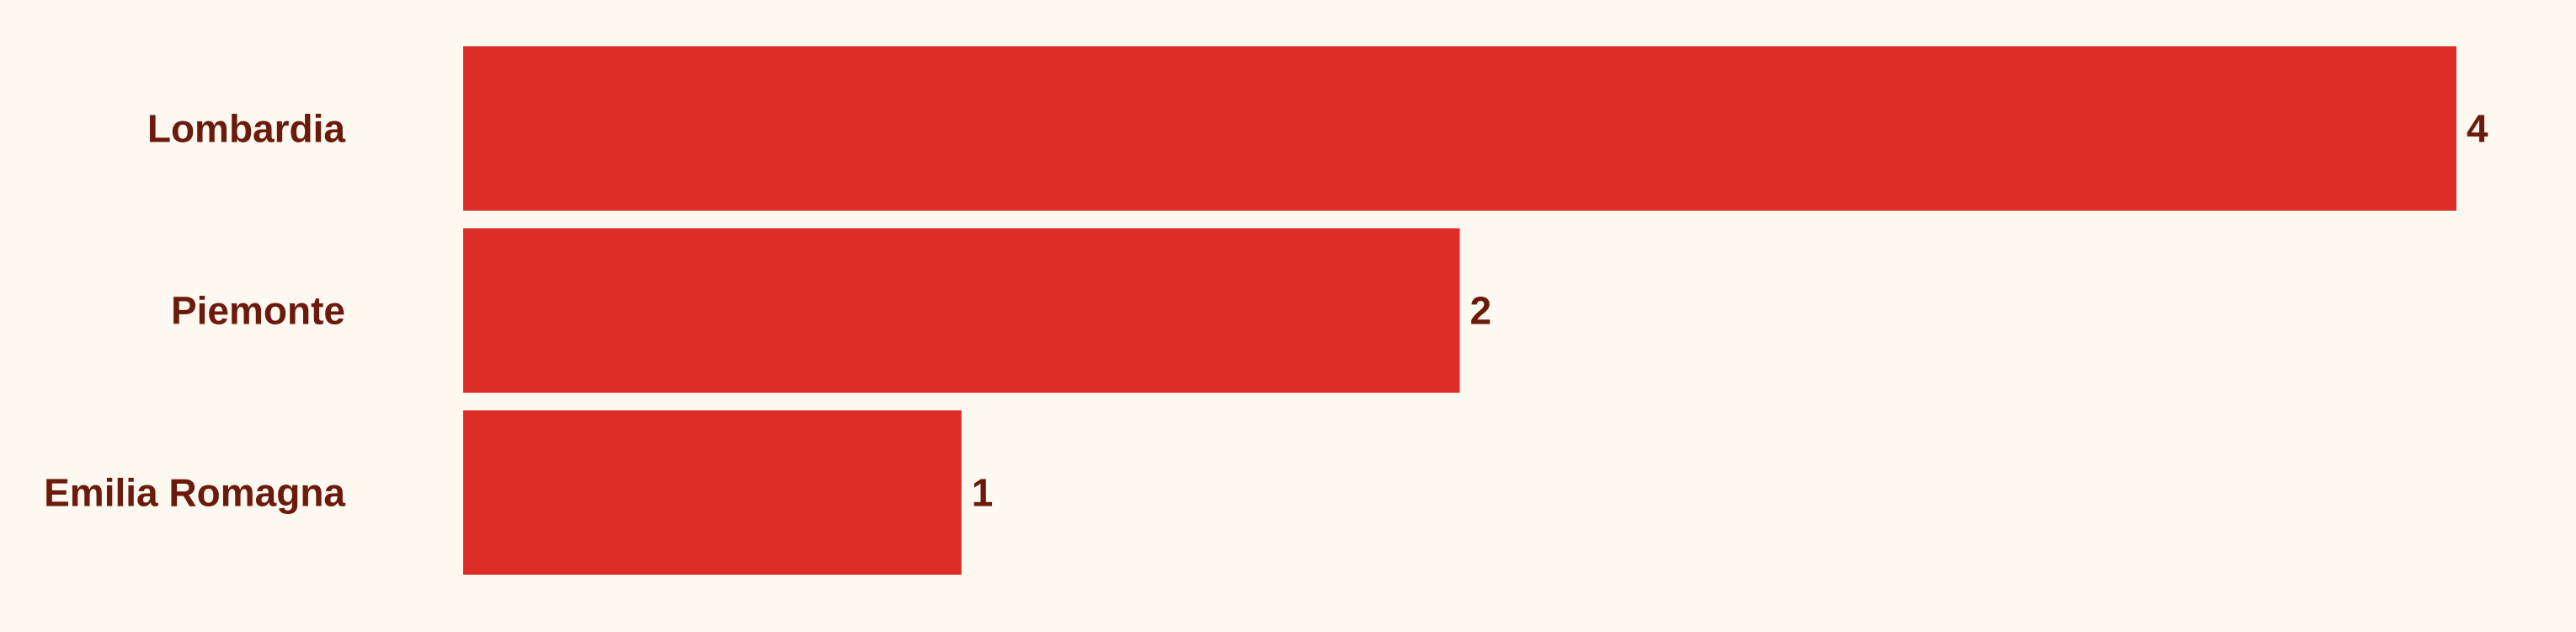 The width and height of the screenshot is (2576, 632). Describe the element at coordinates (2477, 129) in the screenshot. I see `value-label: 4` at that location.